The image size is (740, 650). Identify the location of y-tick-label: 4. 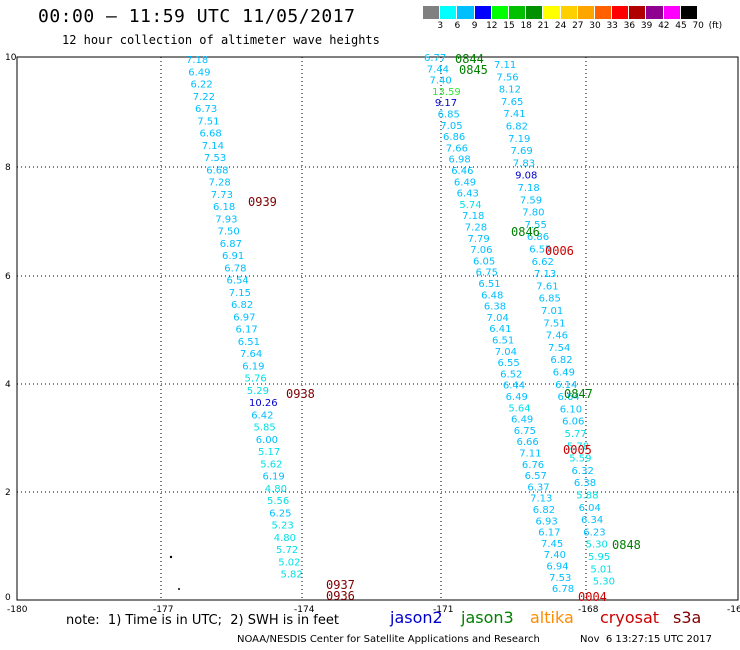
(8, 385).